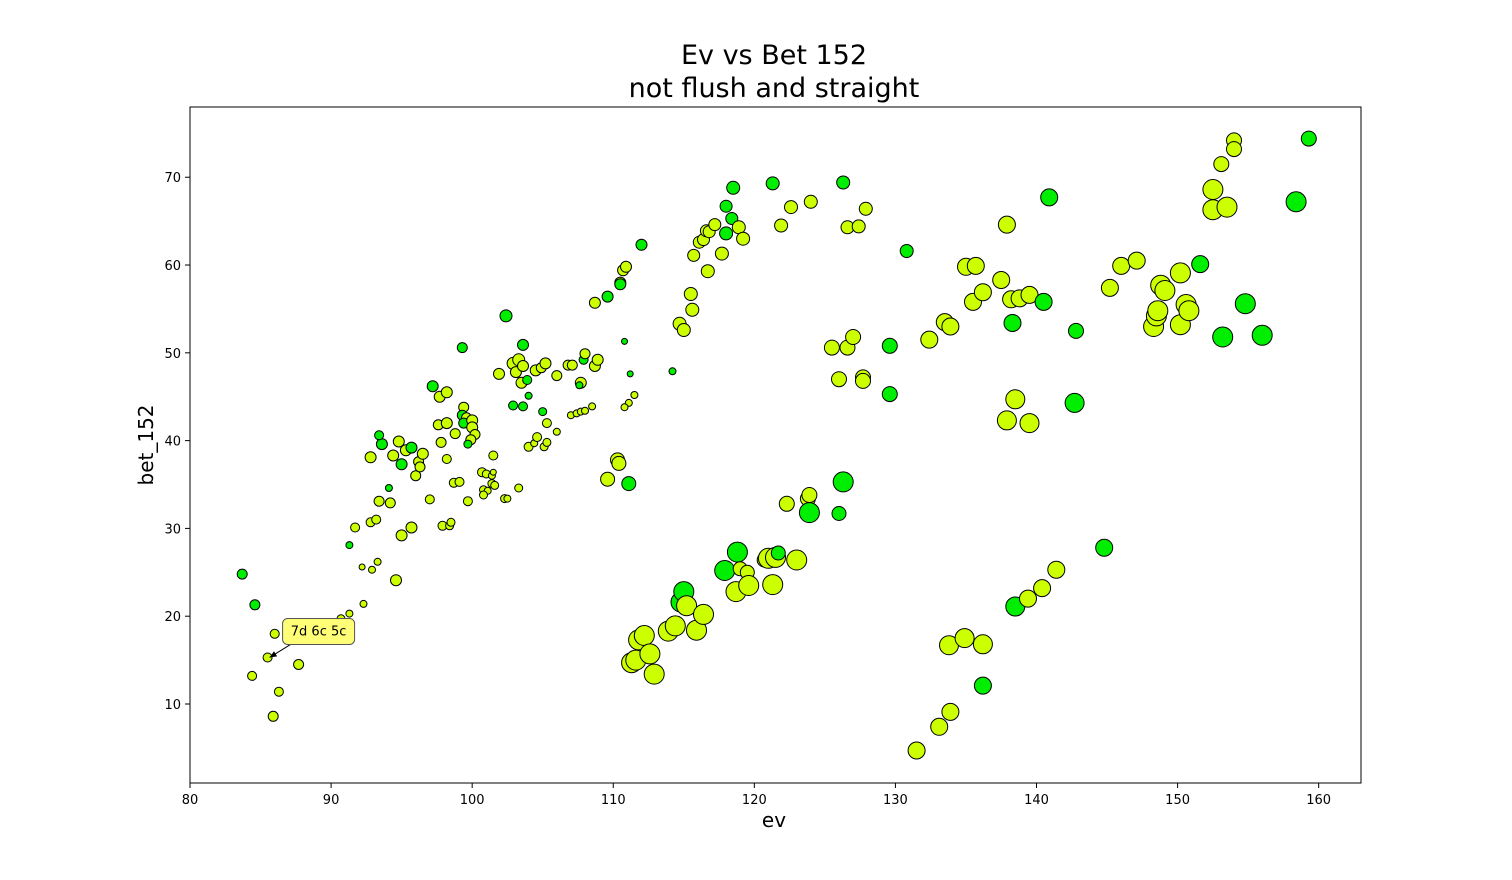  I want to click on x-tick-label: 80, so click(190, 800).